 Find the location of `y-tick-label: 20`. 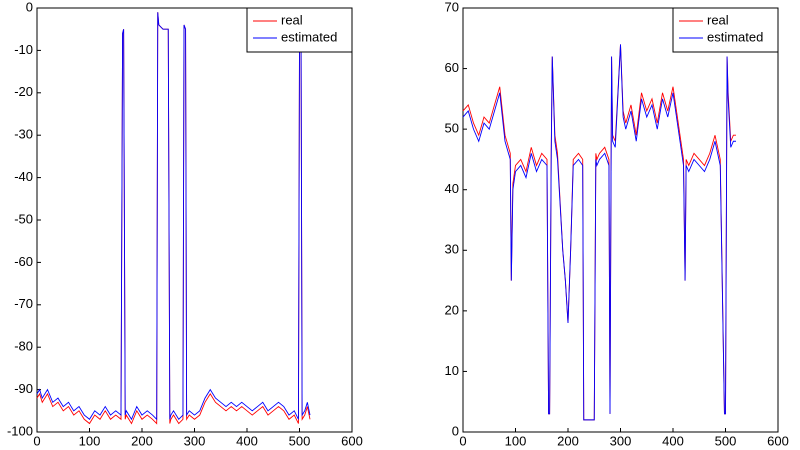

y-tick-label: 20 is located at coordinates (452, 309).